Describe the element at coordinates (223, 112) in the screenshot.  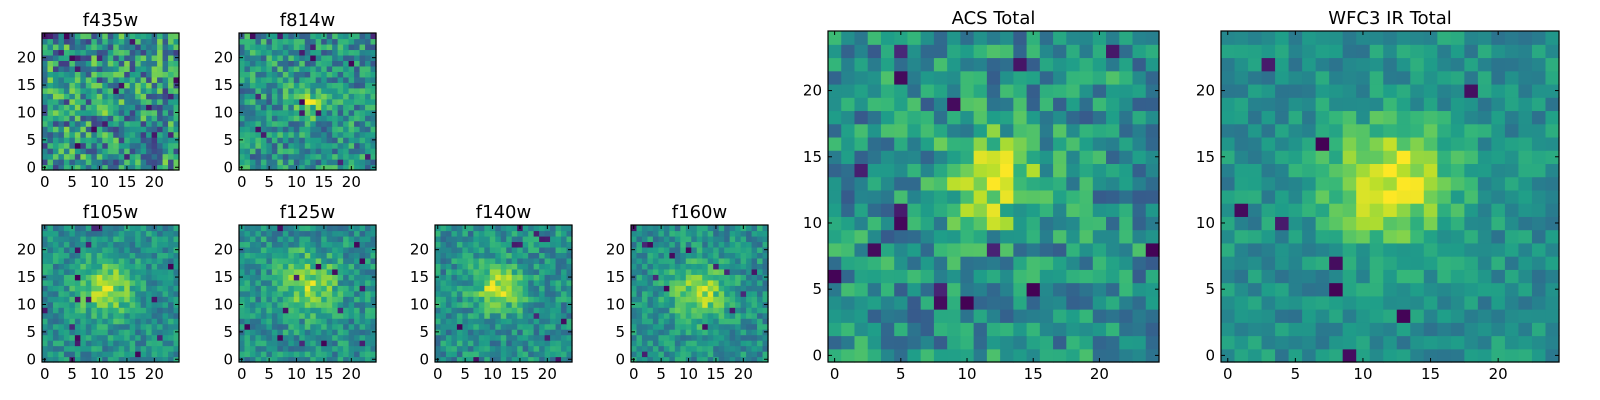
I see `y-tick-label: 10` at that location.